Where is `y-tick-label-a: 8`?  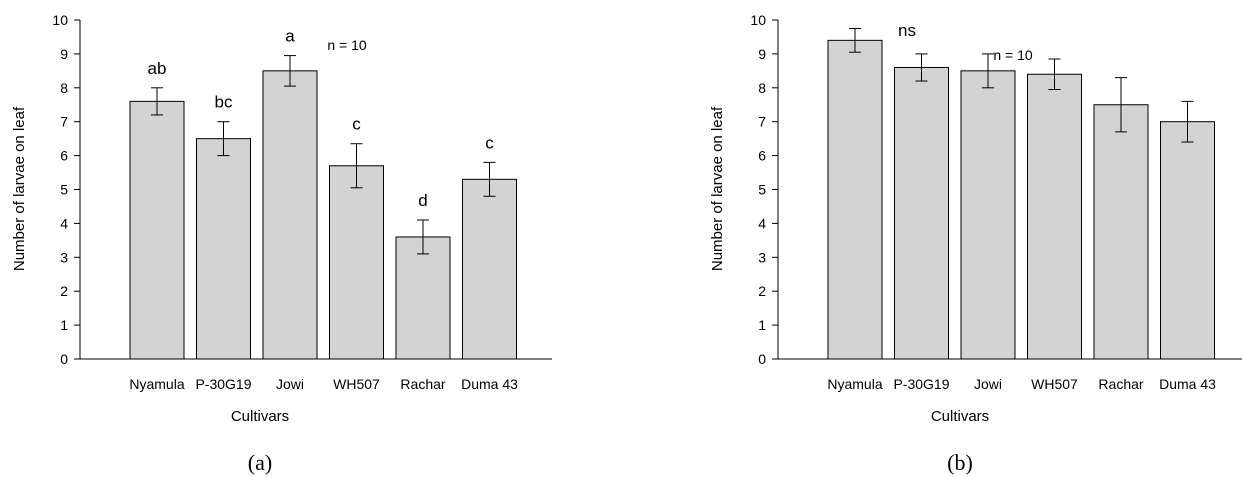
y-tick-label-a: 8 is located at coordinates (64, 88).